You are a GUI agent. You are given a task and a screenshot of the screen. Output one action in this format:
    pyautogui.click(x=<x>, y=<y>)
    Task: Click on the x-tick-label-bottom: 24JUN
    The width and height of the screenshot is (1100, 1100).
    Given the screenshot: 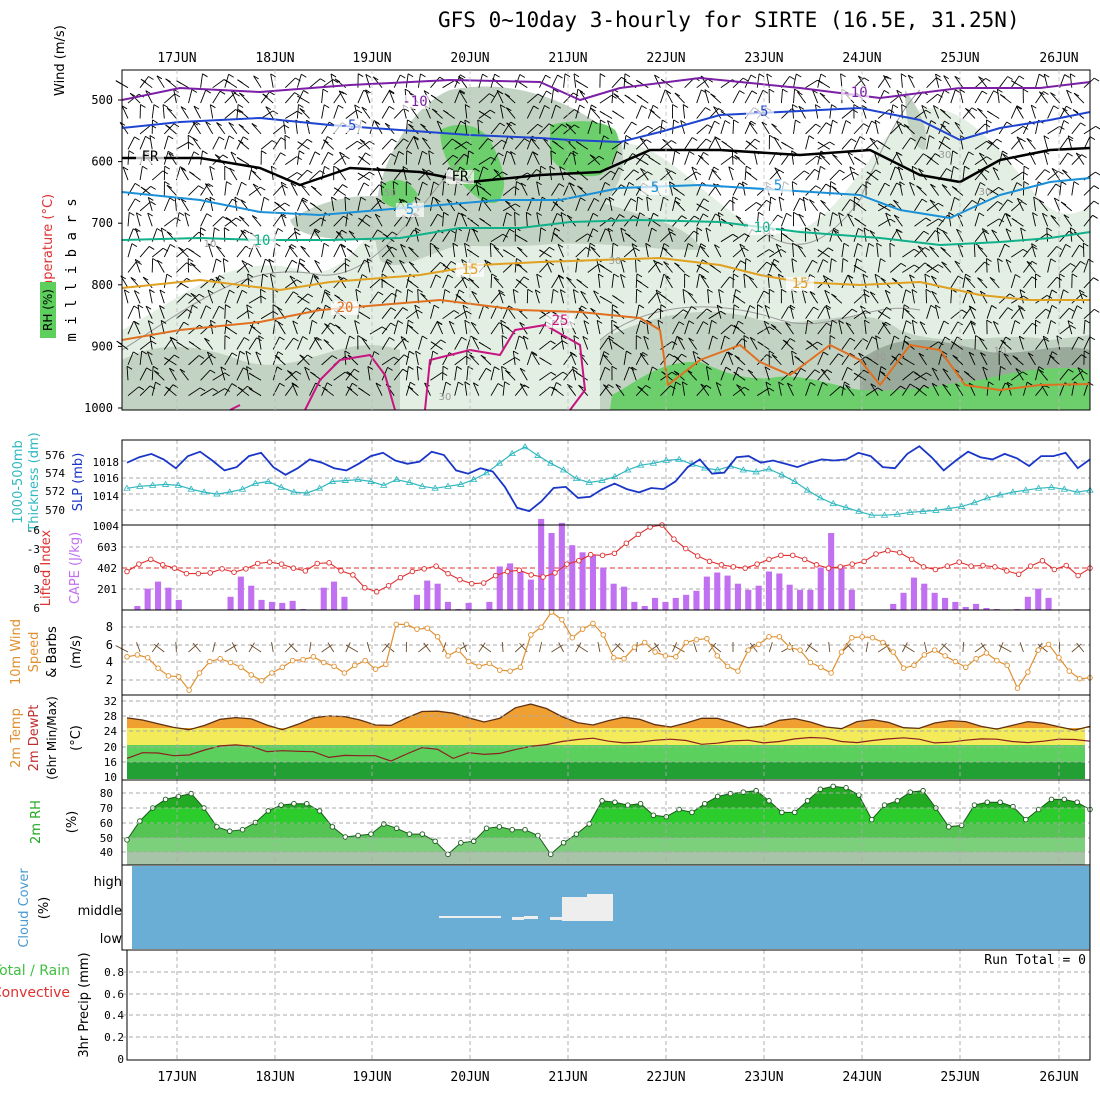 What is the action you would take?
    pyautogui.click(x=861, y=1077)
    